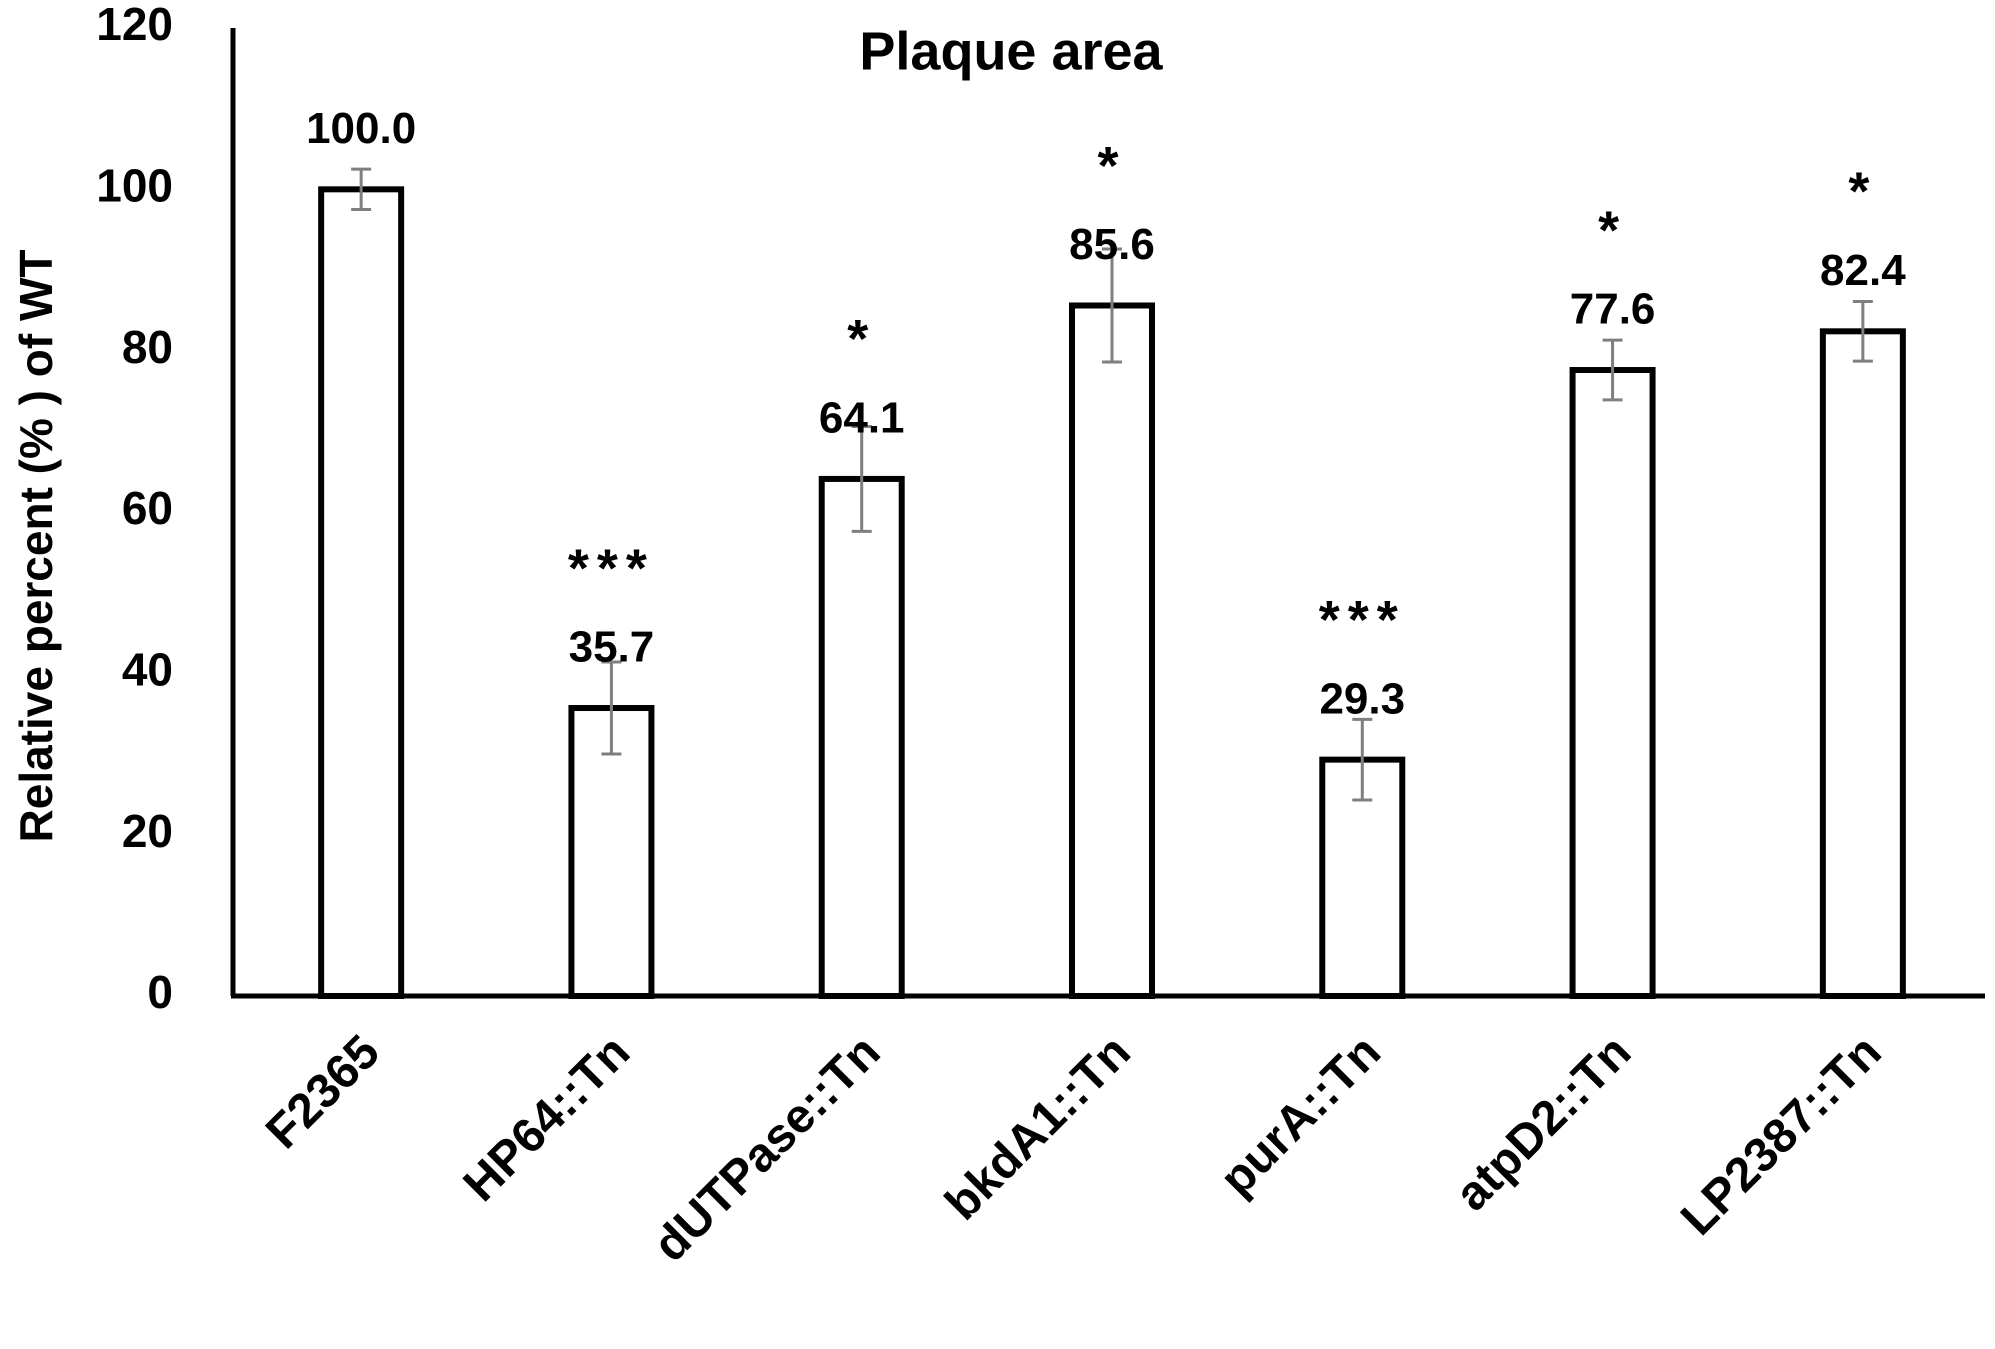  What do you see at coordinates (160, 992) in the screenshot?
I see `y-tick-label: 0` at bounding box center [160, 992].